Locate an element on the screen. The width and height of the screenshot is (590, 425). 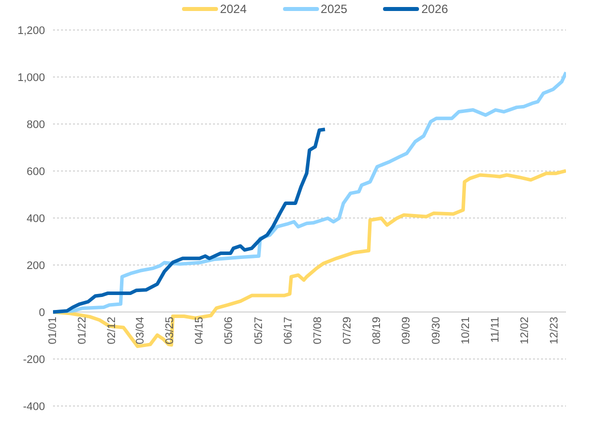
x-tick-label: 07/08 is located at coordinates (318, 330).